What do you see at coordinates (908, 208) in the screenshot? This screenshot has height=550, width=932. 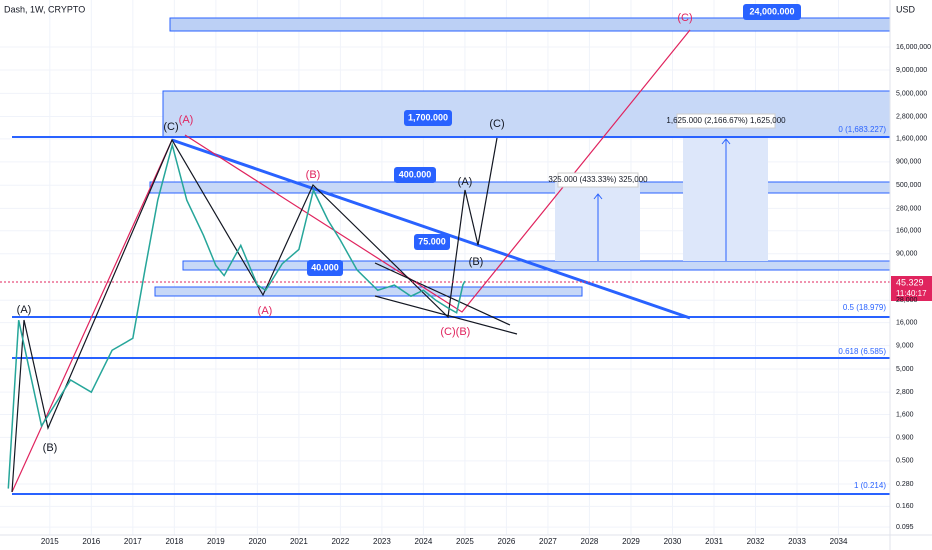 I see `y-tick-label: 280,000` at bounding box center [908, 208].